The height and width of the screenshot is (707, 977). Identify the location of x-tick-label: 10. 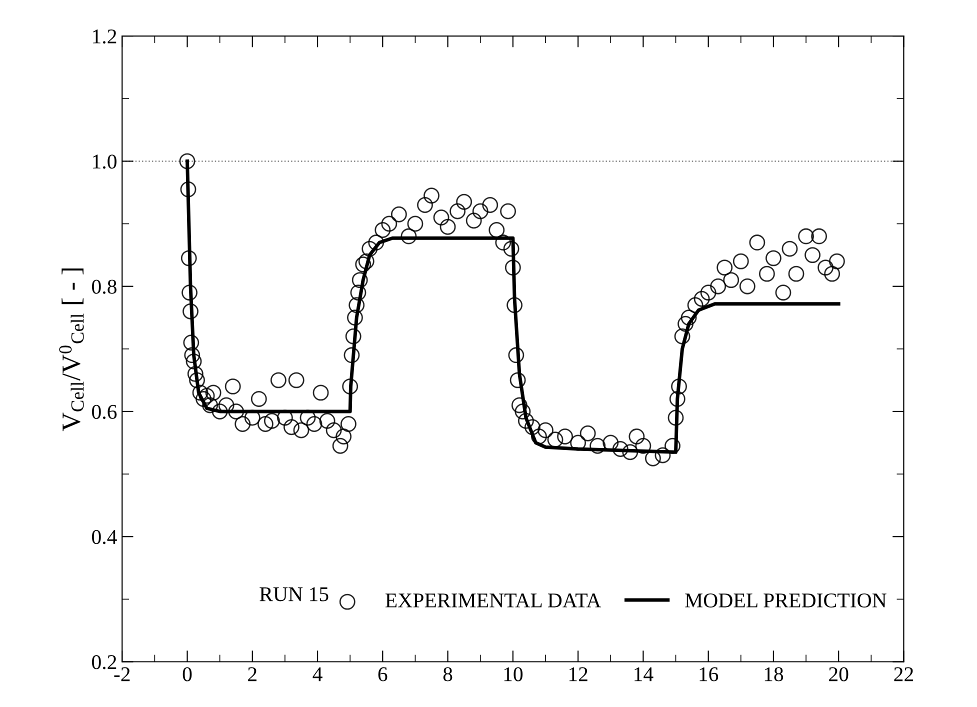
(513, 674).